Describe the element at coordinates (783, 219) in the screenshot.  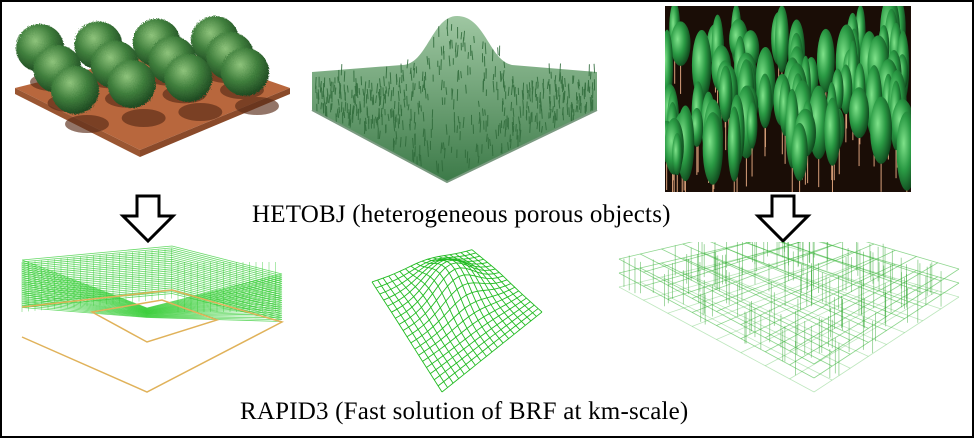
I see `right-down-arrow-icon` at that location.